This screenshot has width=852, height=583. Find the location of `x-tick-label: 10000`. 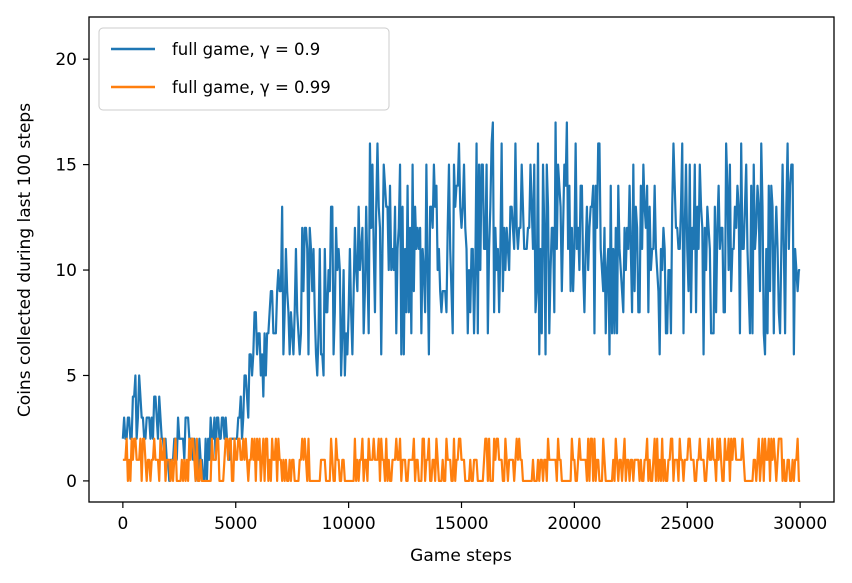

x-tick-label: 10000 is located at coordinates (349, 524).